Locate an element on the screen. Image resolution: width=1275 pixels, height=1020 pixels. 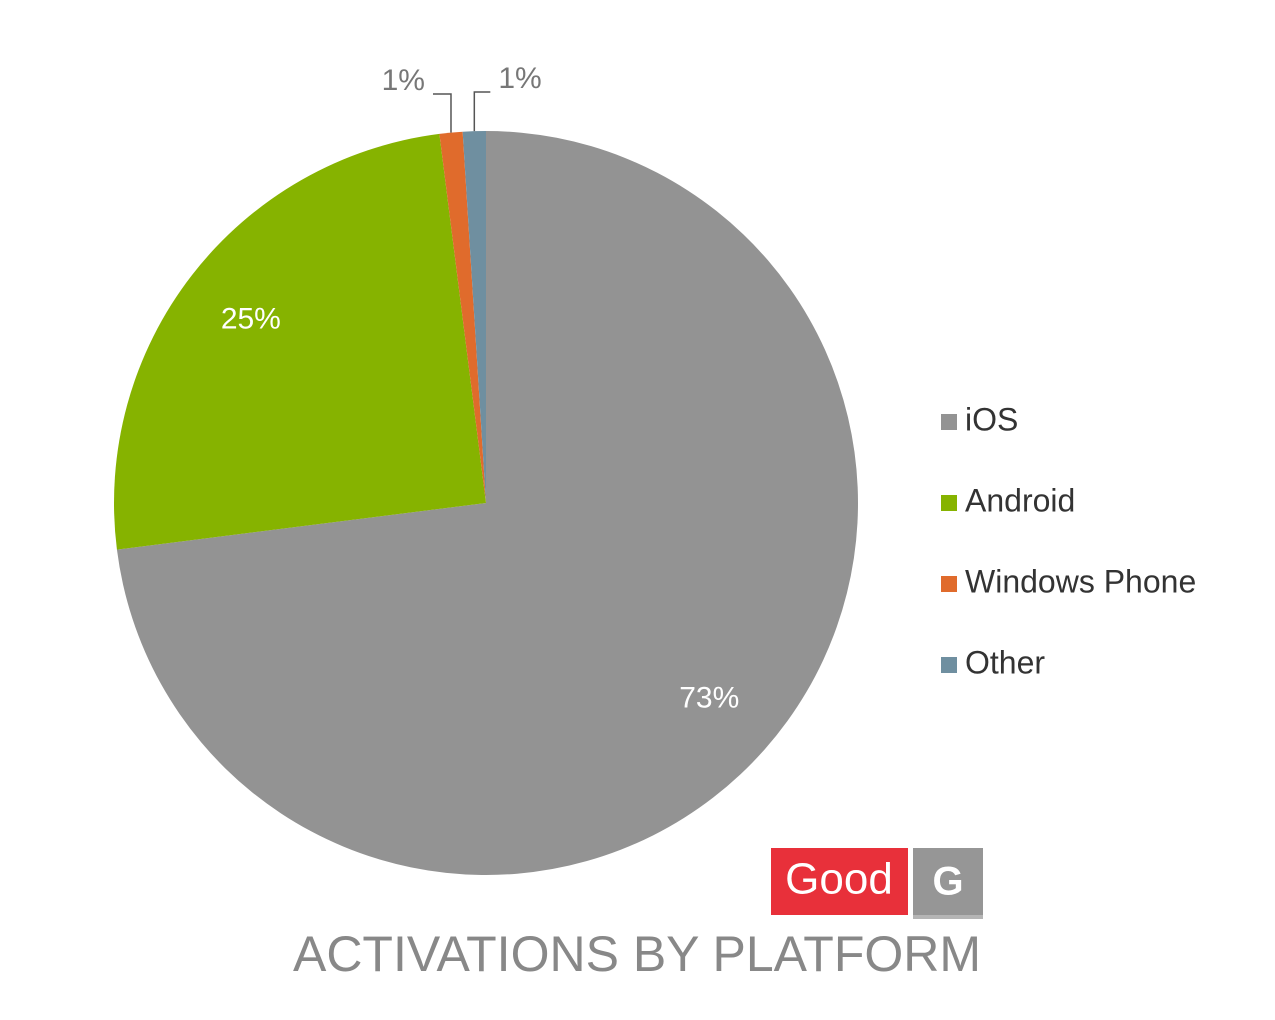
logo-icon-bg is located at coordinates (948, 881).